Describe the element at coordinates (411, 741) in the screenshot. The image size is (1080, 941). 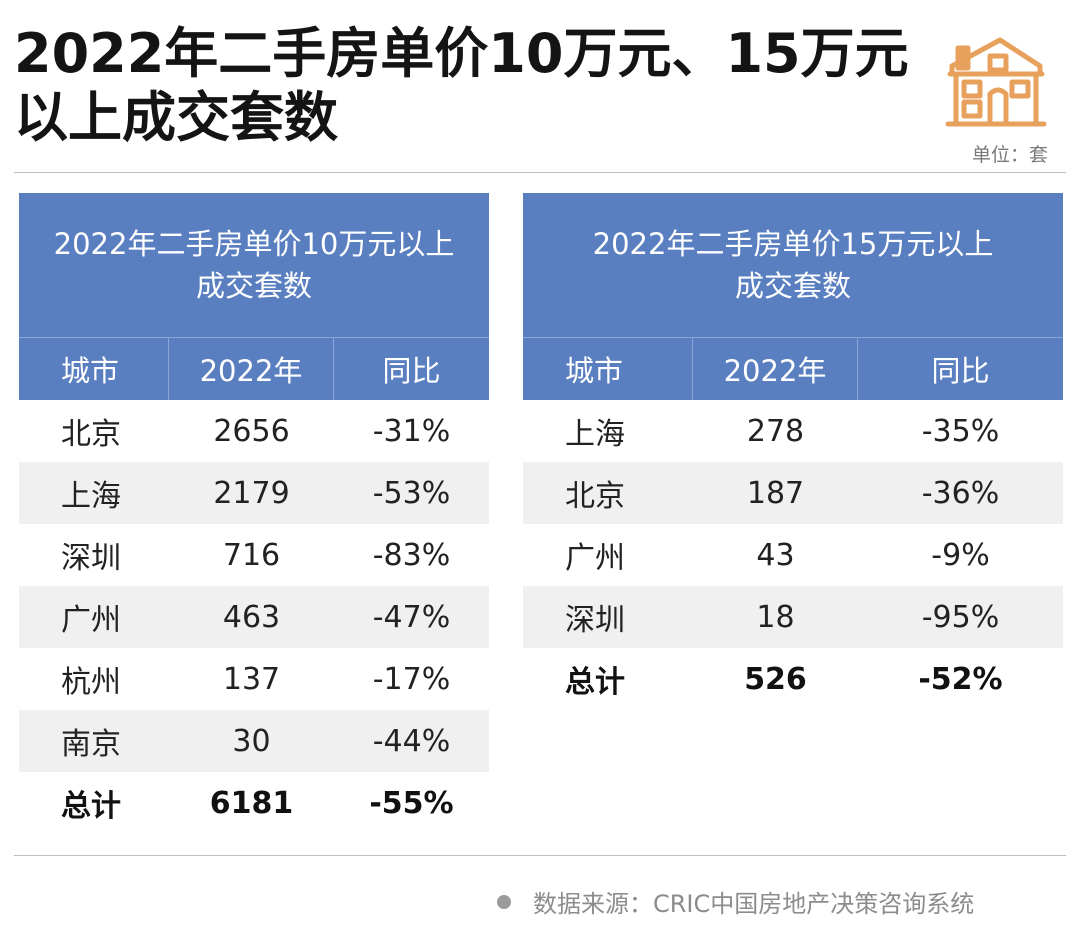
I see `cell-yoy: -44%` at that location.